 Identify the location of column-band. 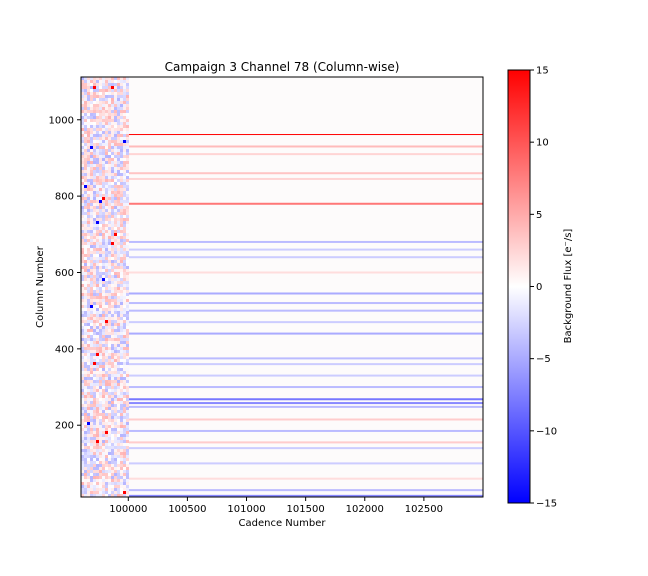
(305, 249).